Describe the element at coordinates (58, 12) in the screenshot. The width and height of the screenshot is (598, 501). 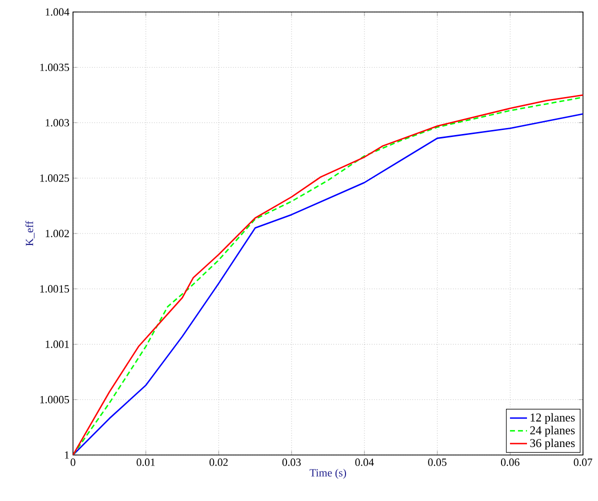
I see `y-tick-label: 1.004` at that location.